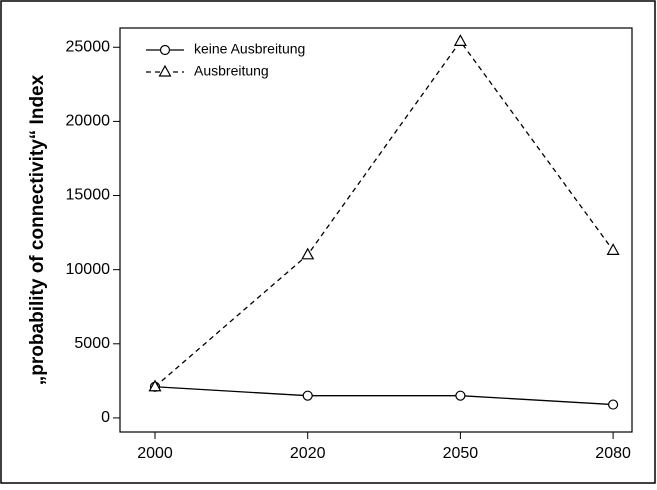 The width and height of the screenshot is (657, 490). What do you see at coordinates (88, 46) in the screenshot?
I see `y-tick-label: 25000` at bounding box center [88, 46].